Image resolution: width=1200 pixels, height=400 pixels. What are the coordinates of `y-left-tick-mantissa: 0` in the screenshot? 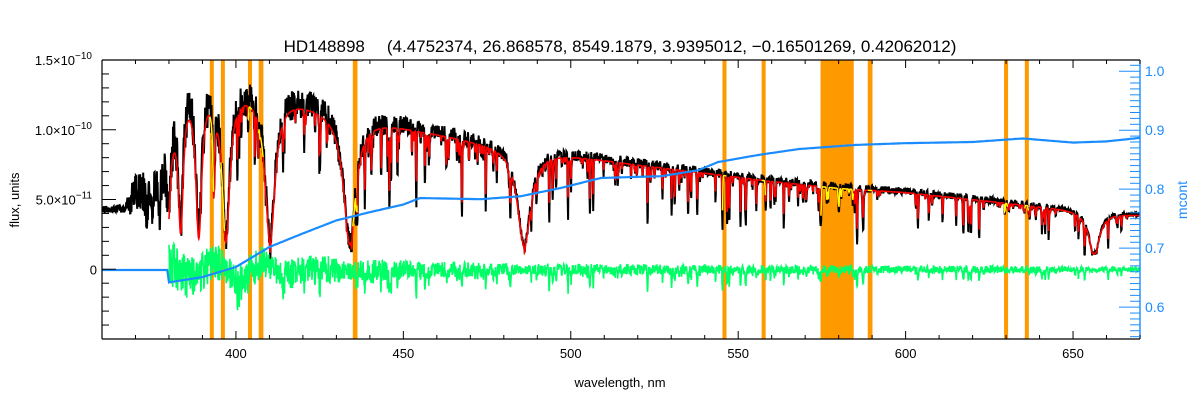 It's located at (93, 269).